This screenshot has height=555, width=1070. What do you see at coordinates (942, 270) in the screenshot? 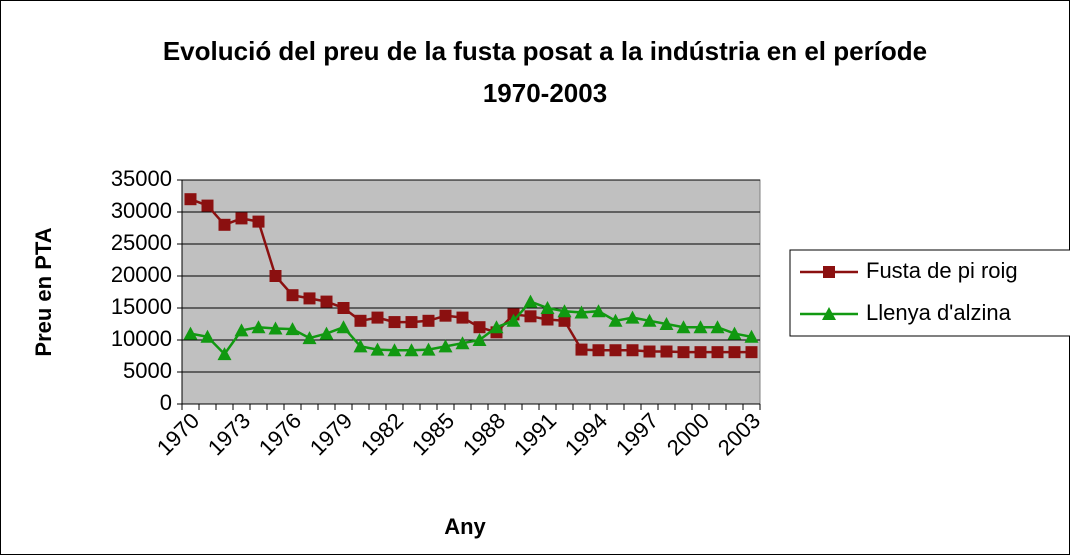
I see `legend-label: Fusta de pi roig` at bounding box center [942, 270].